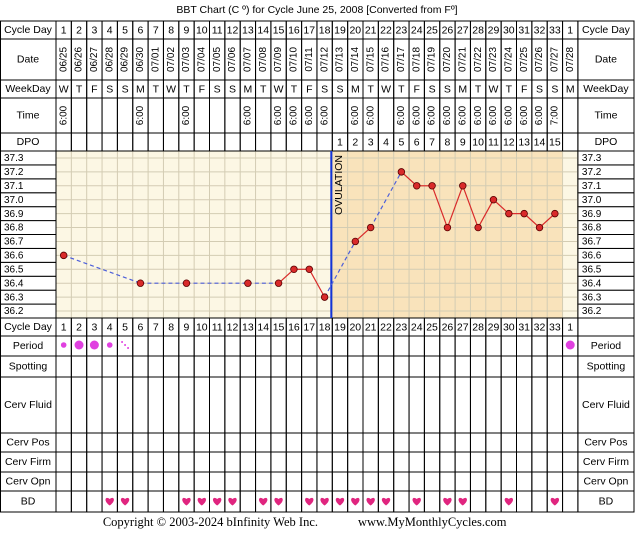 The image size is (635, 537). Describe the element at coordinates (325, 327) in the screenshot. I see `cycle-day: 18` at that location.